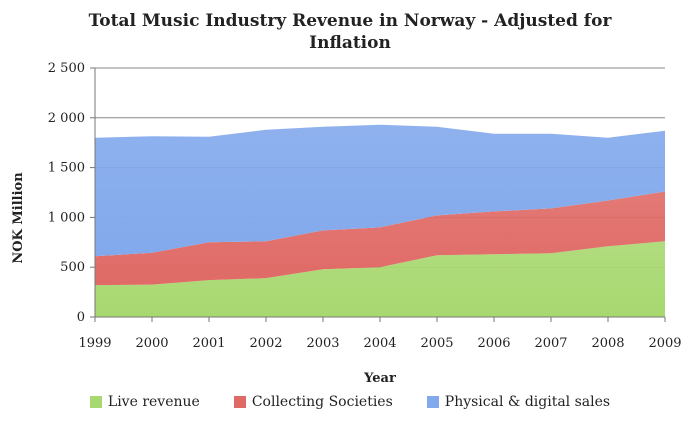 This screenshot has width=700, height=422. I want to click on x-tick-label: 2009, so click(664, 343).